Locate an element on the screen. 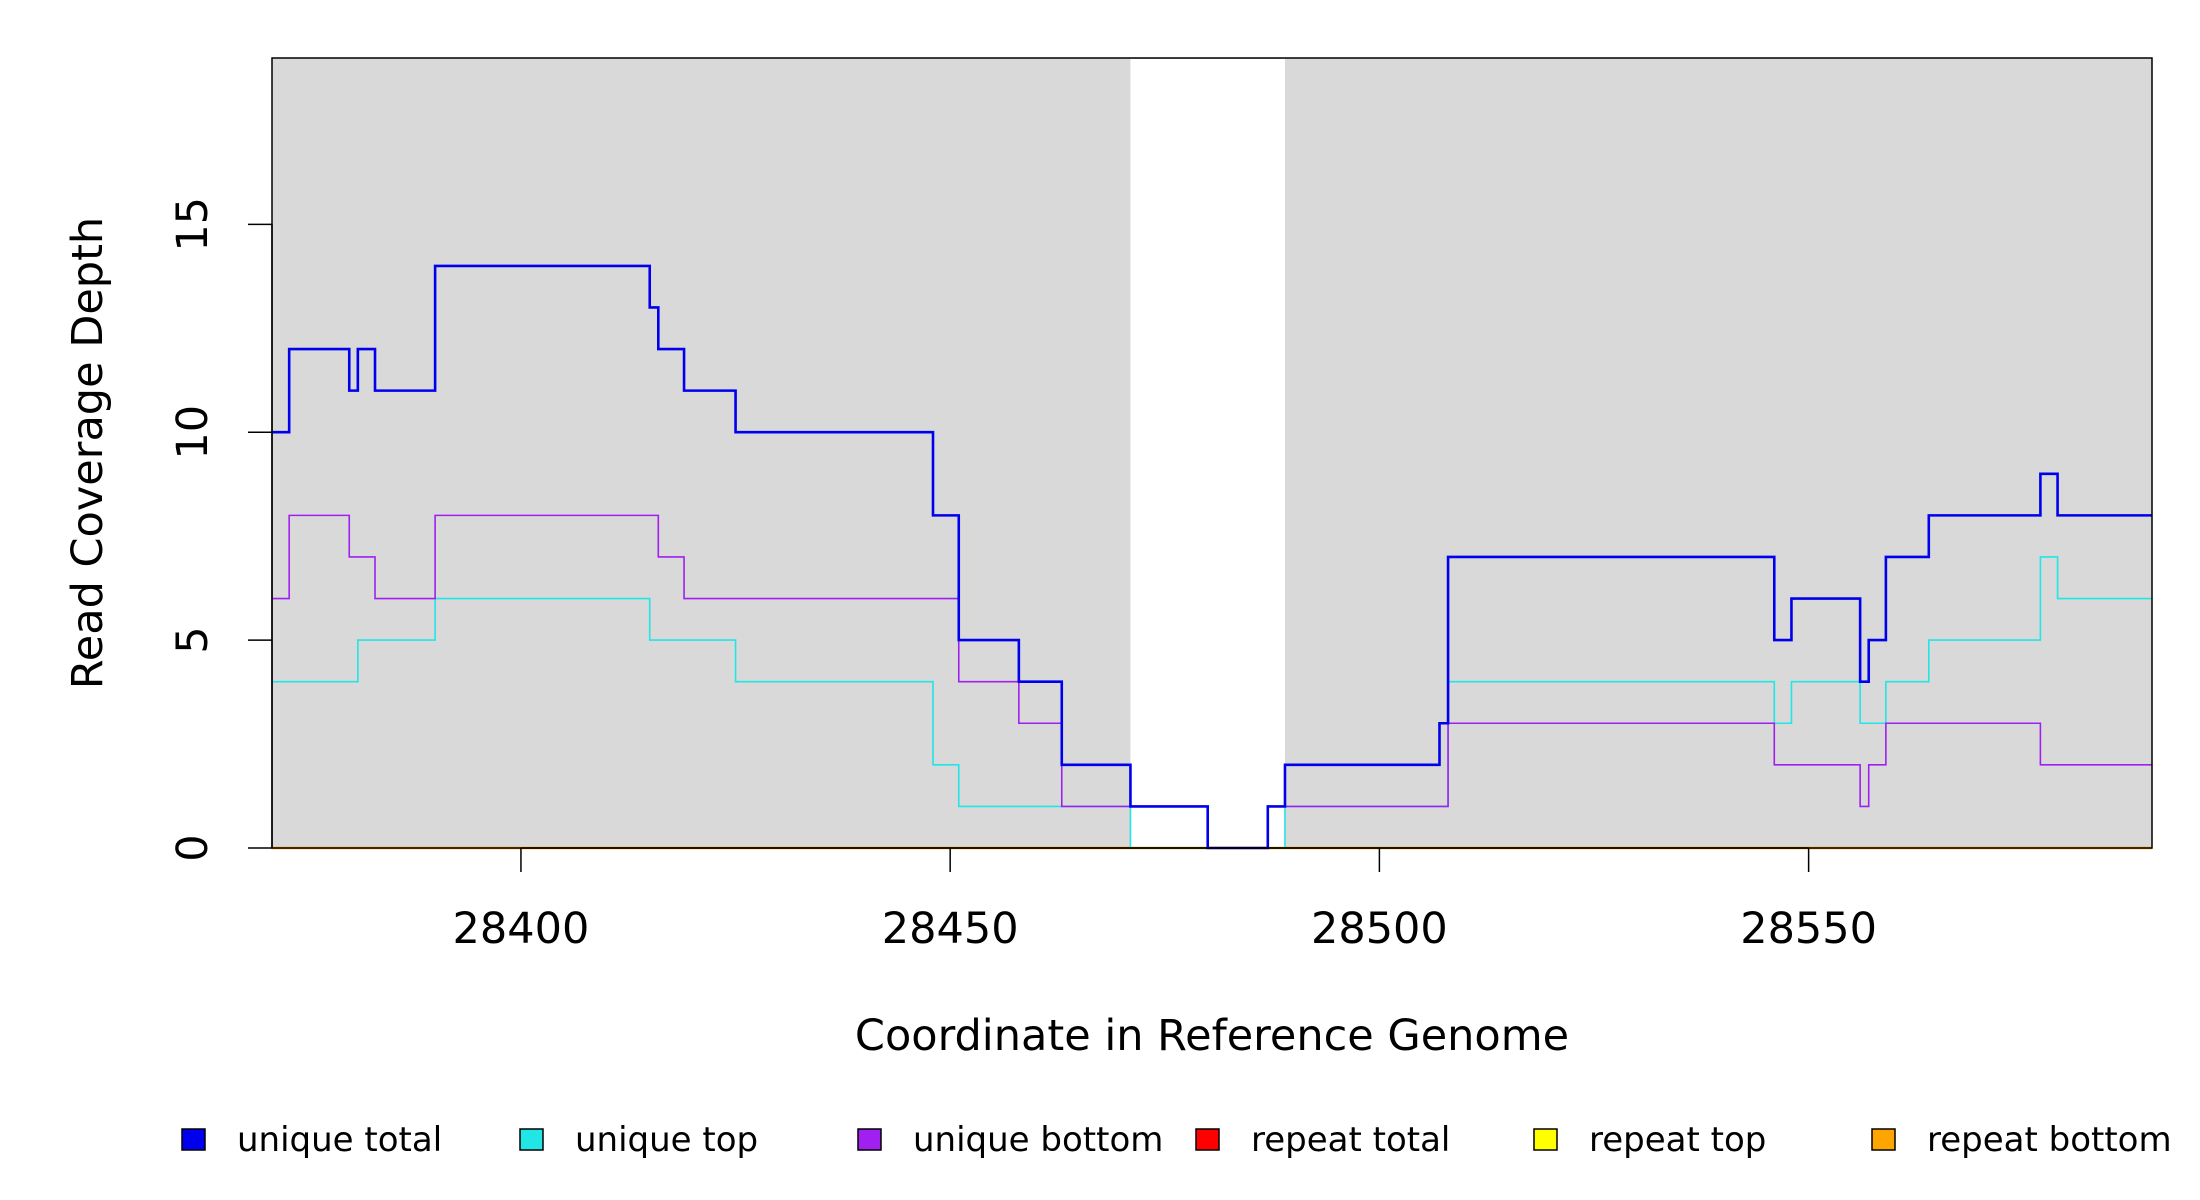 This screenshot has width=2200, height=1200. y-tick-label: 0 is located at coordinates (193, 847).